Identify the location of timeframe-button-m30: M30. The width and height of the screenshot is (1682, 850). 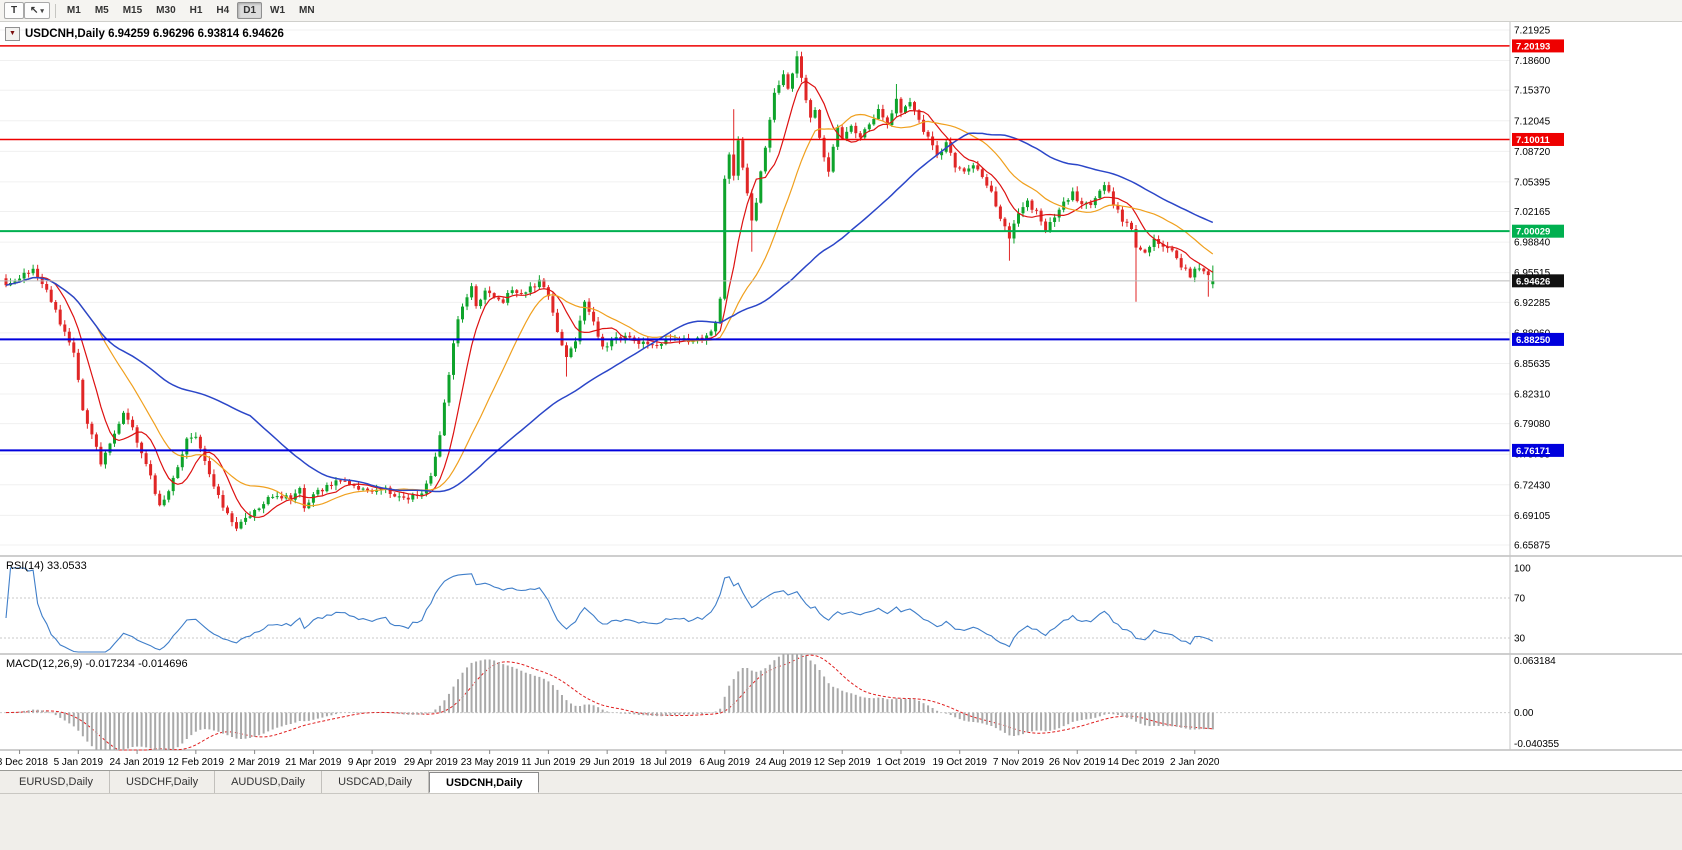
(166, 10).